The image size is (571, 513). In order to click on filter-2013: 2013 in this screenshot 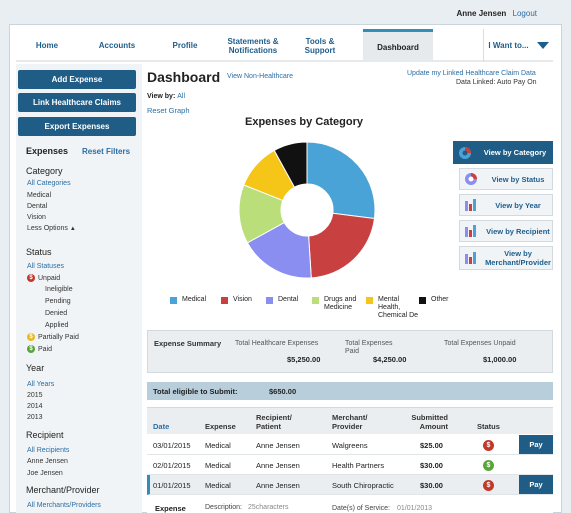, I will do `click(35, 417)`.